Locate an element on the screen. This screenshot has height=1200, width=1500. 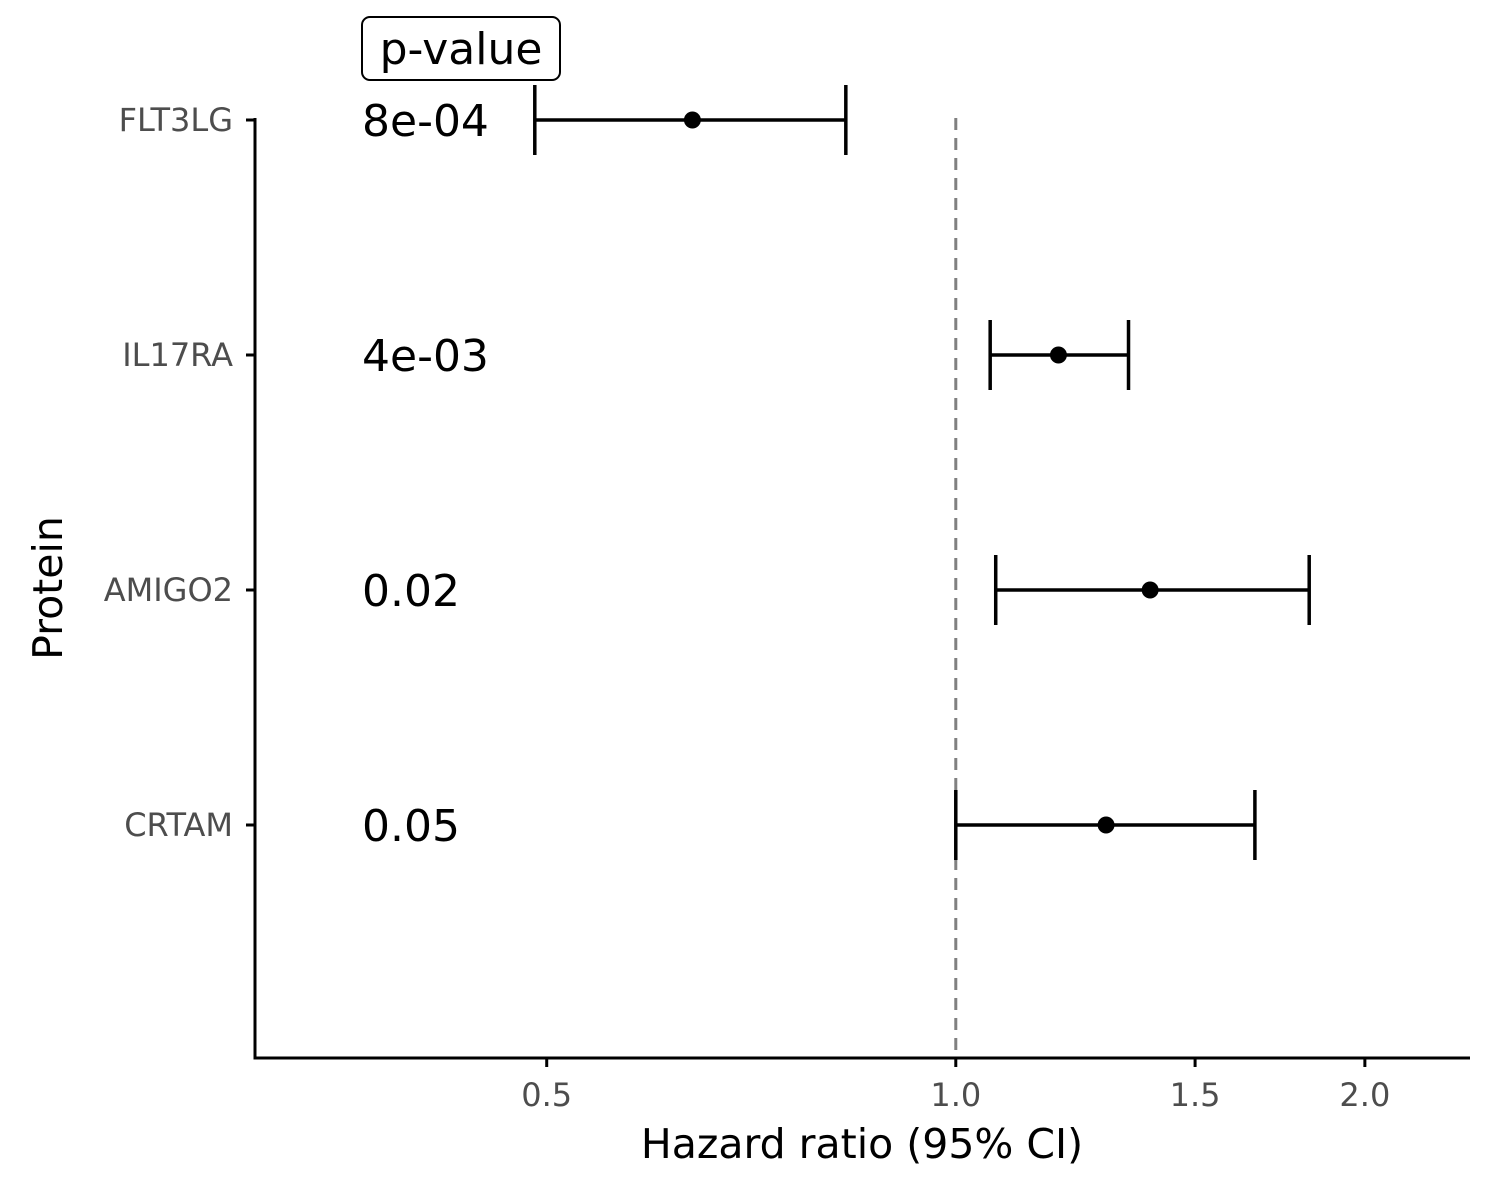
pvalue-header-box is located at coordinates (461, 48).